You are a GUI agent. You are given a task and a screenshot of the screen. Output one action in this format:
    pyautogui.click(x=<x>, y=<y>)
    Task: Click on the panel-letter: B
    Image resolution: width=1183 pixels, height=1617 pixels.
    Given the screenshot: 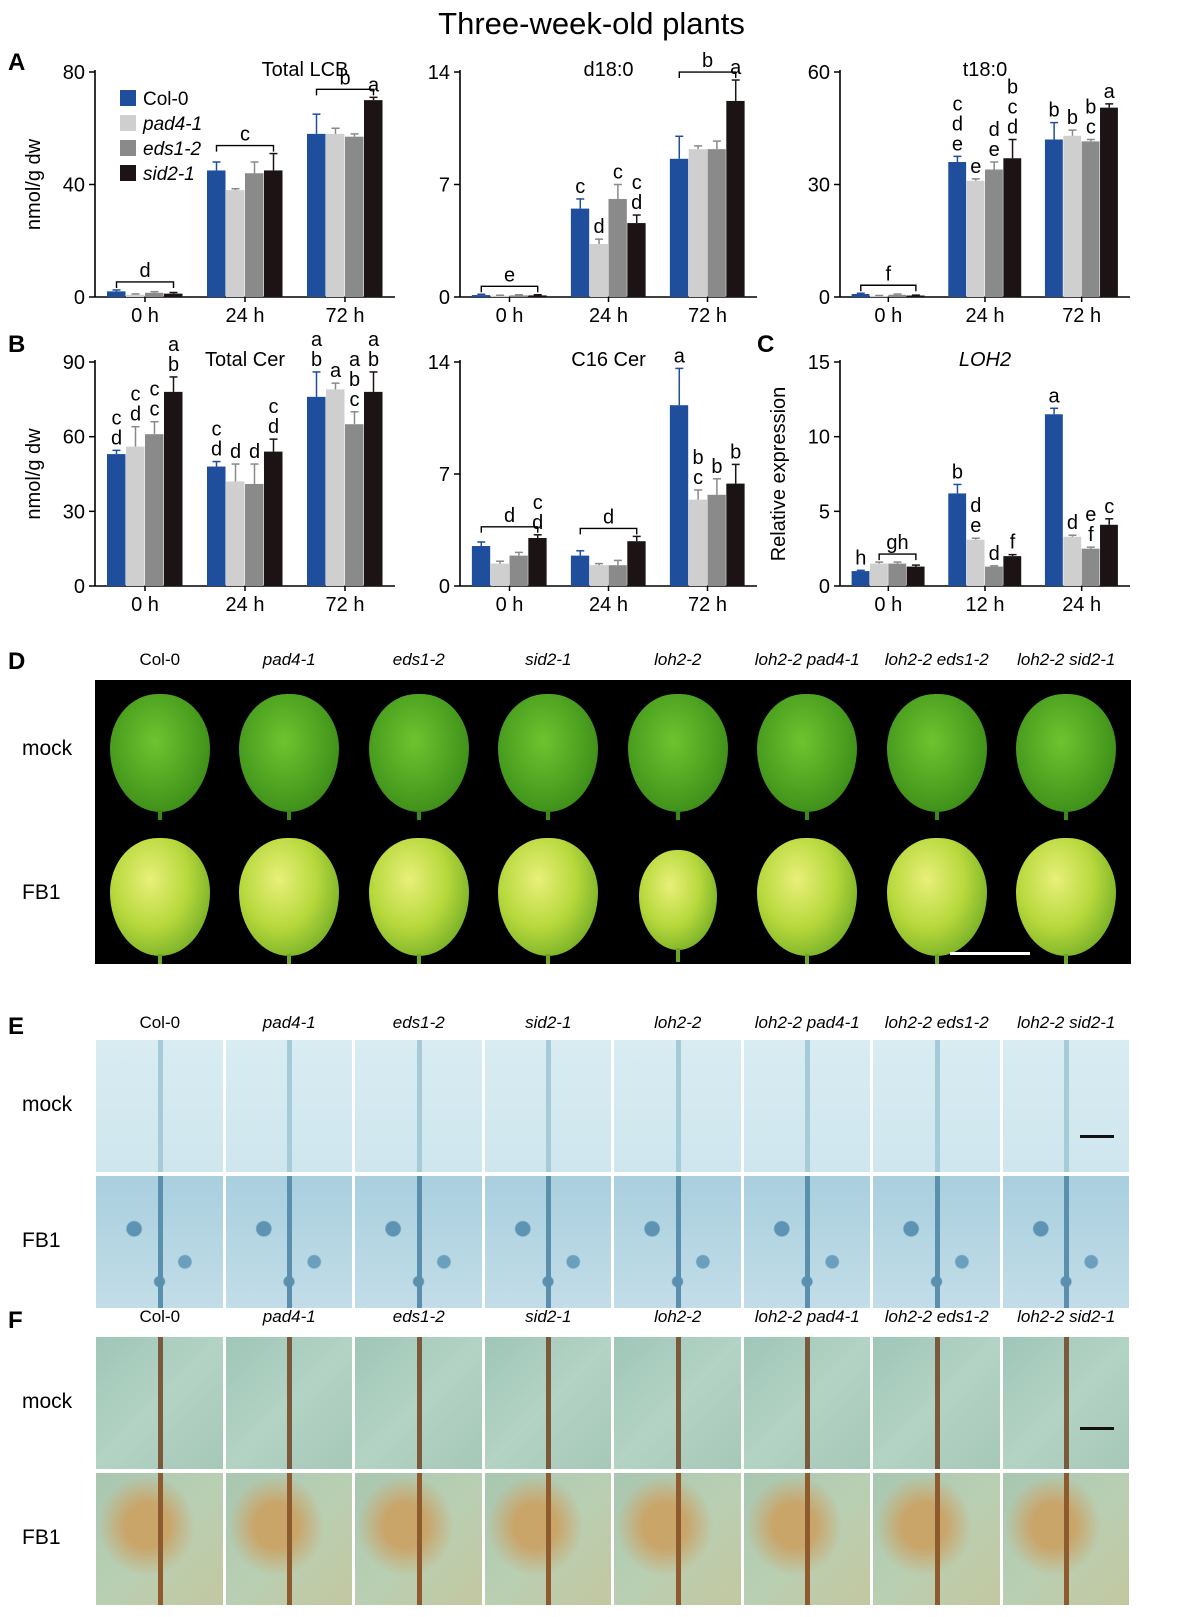 What is the action you would take?
    pyautogui.click(x=16, y=344)
    